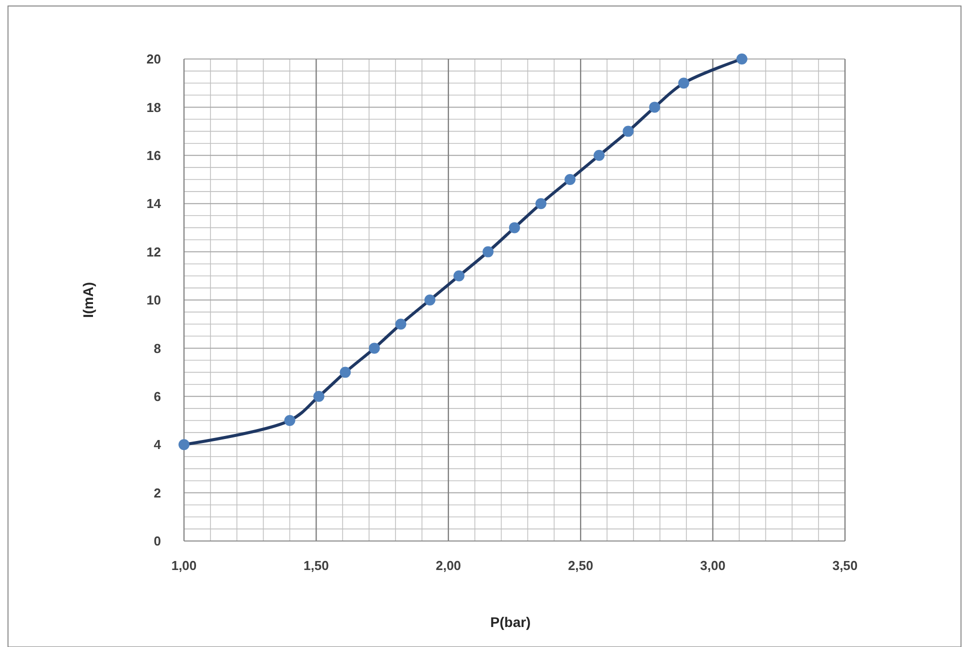 Image resolution: width=969 pixels, height=647 pixels. What do you see at coordinates (157, 541) in the screenshot?
I see `y-tick-label: 0` at bounding box center [157, 541].